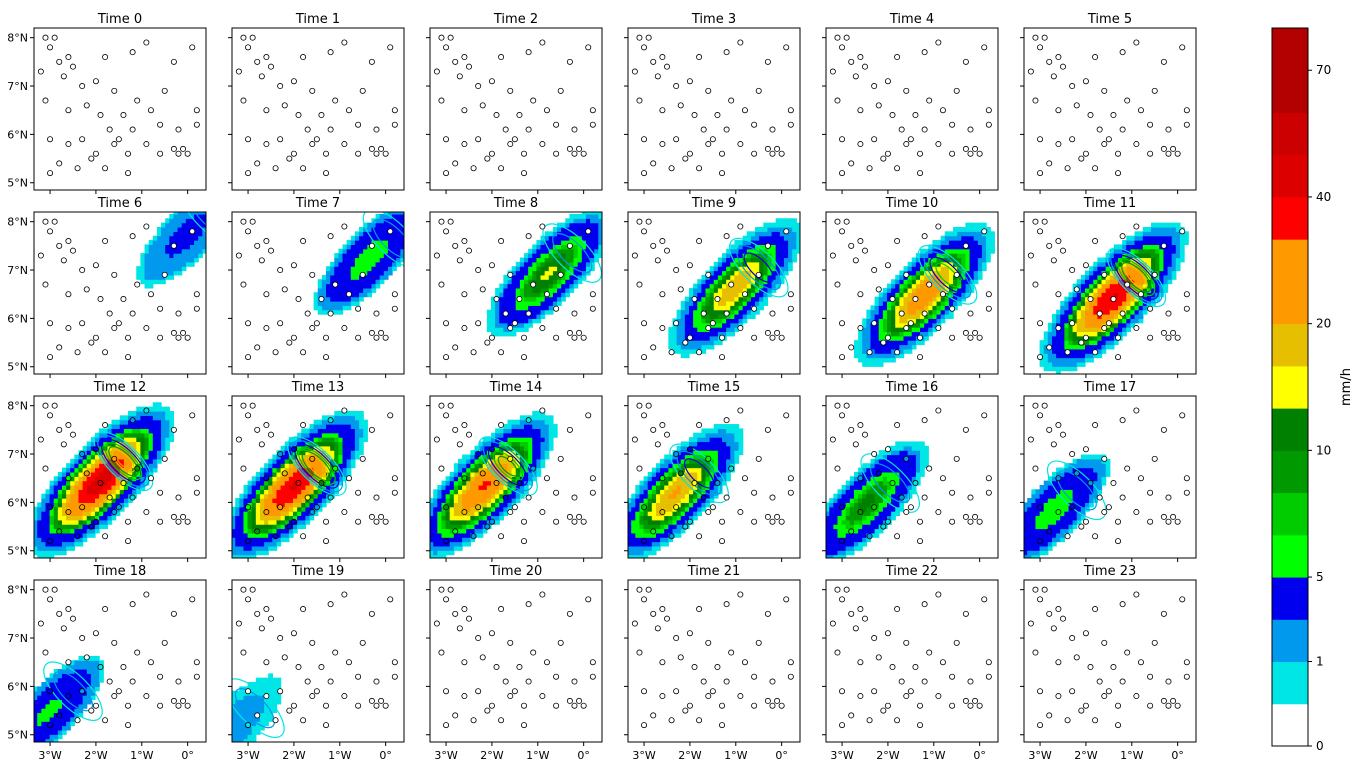 The image size is (1358, 765). I want to click on panel-title: Time 8, so click(515, 203).